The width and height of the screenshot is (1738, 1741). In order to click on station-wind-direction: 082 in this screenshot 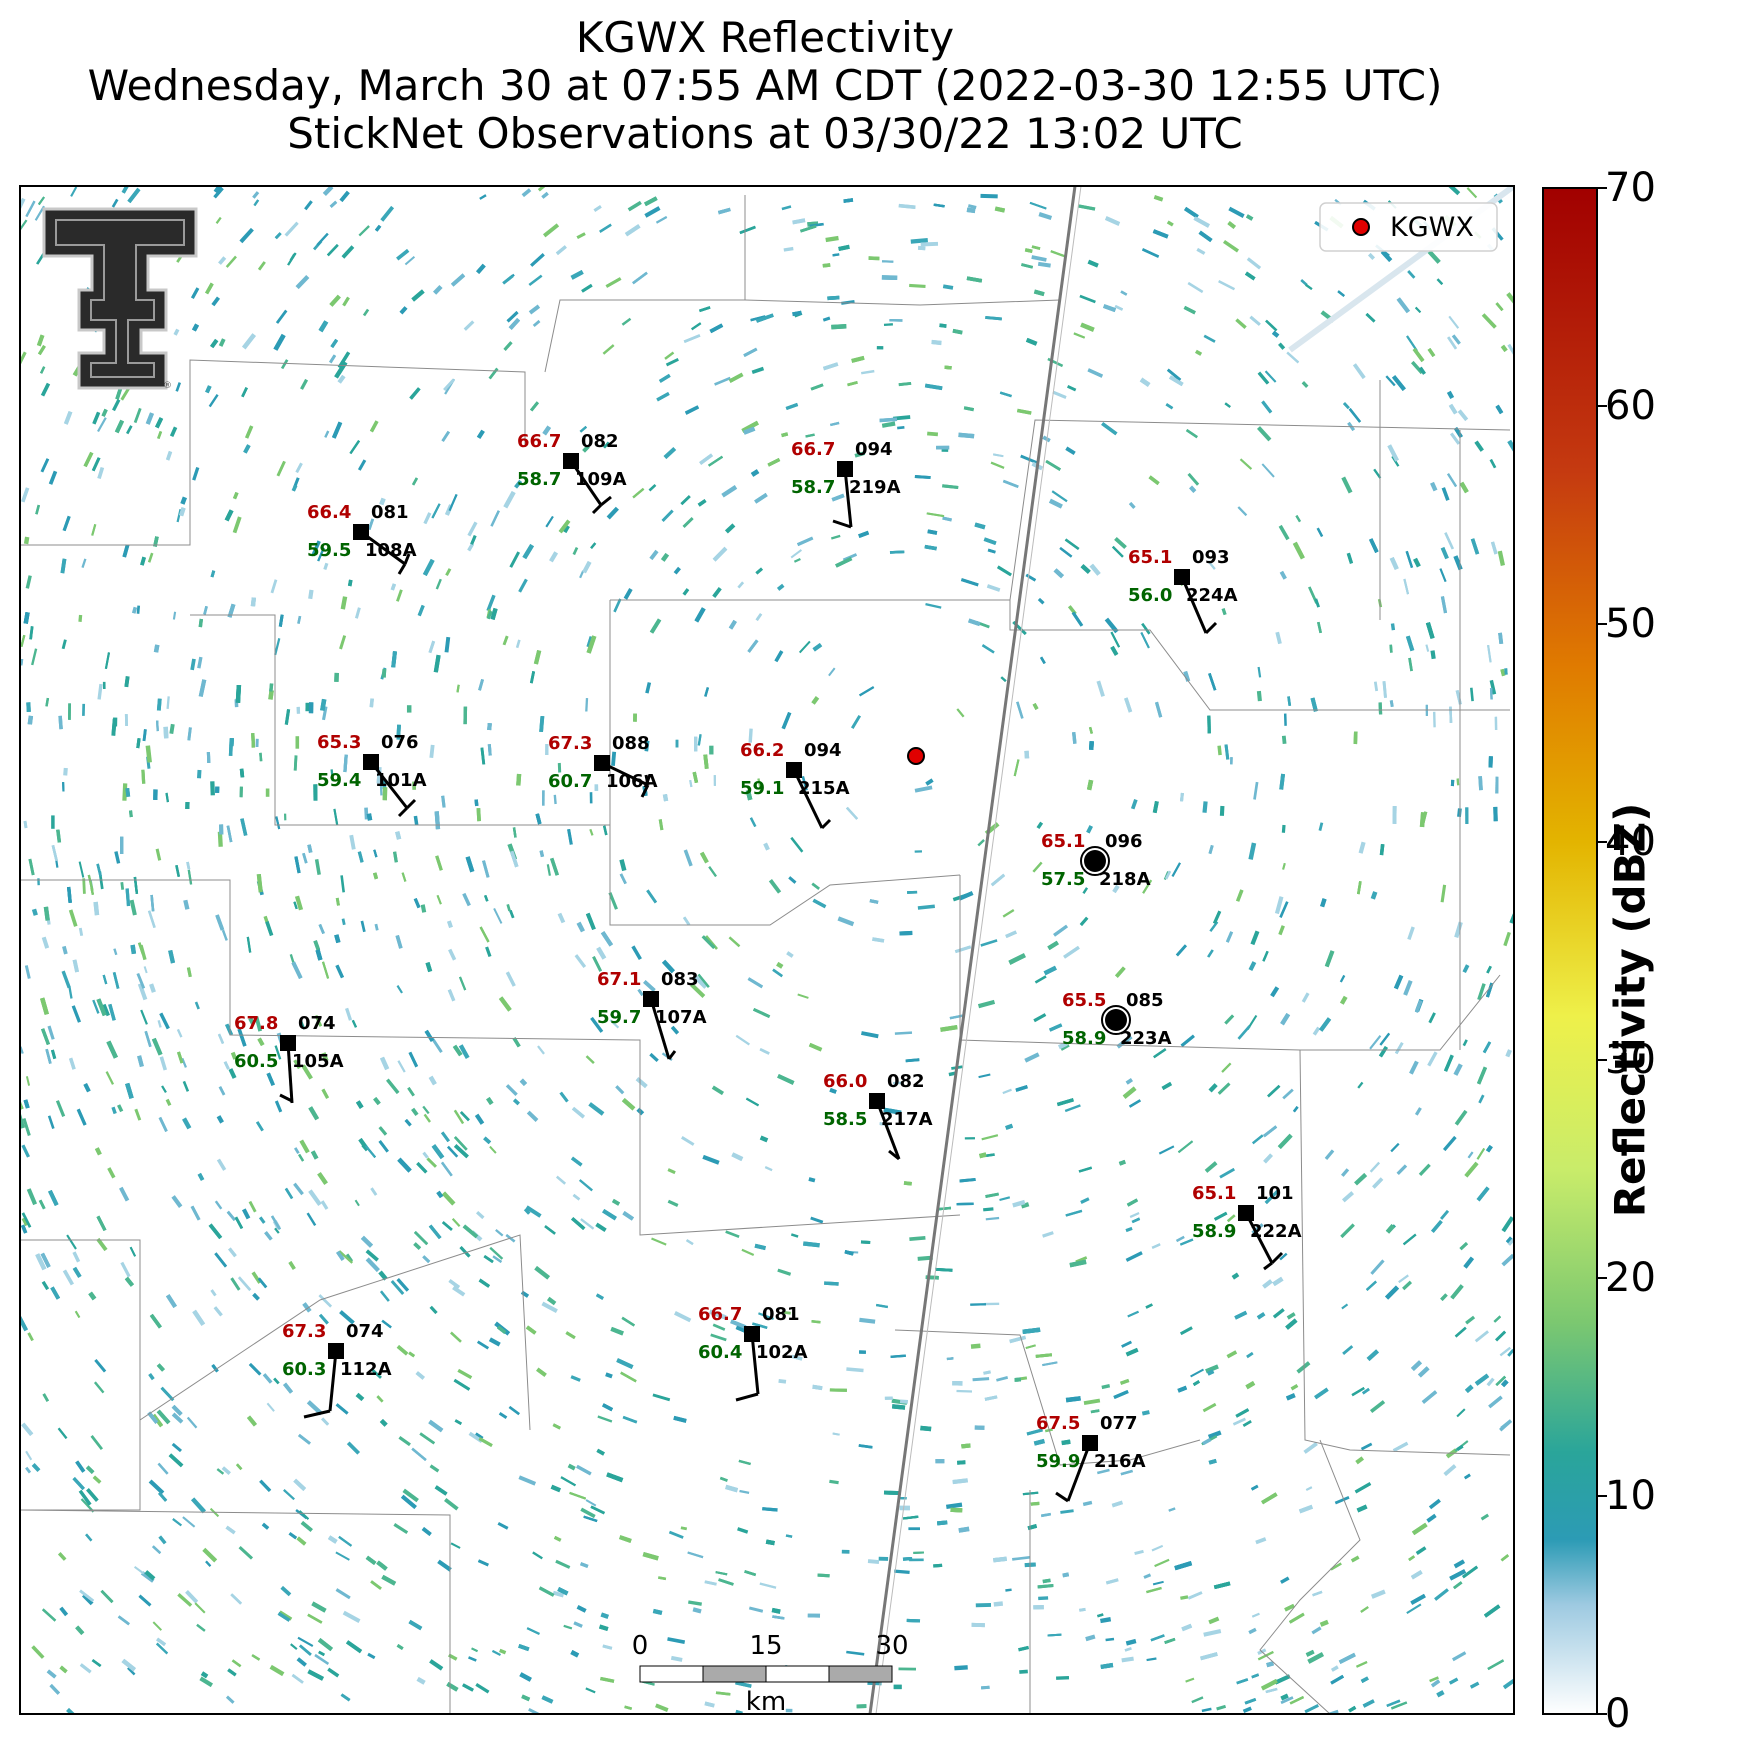, I will do `click(600, 441)`.